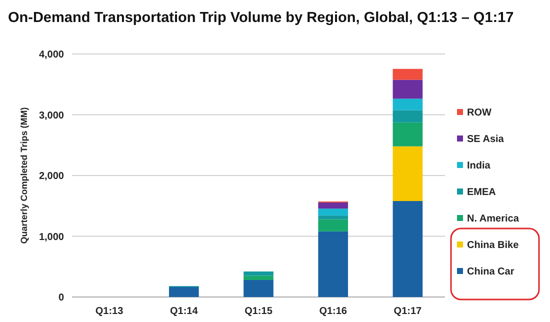 The image size is (550, 322). I want to click on y-tick-label: 4,000, so click(51, 55).